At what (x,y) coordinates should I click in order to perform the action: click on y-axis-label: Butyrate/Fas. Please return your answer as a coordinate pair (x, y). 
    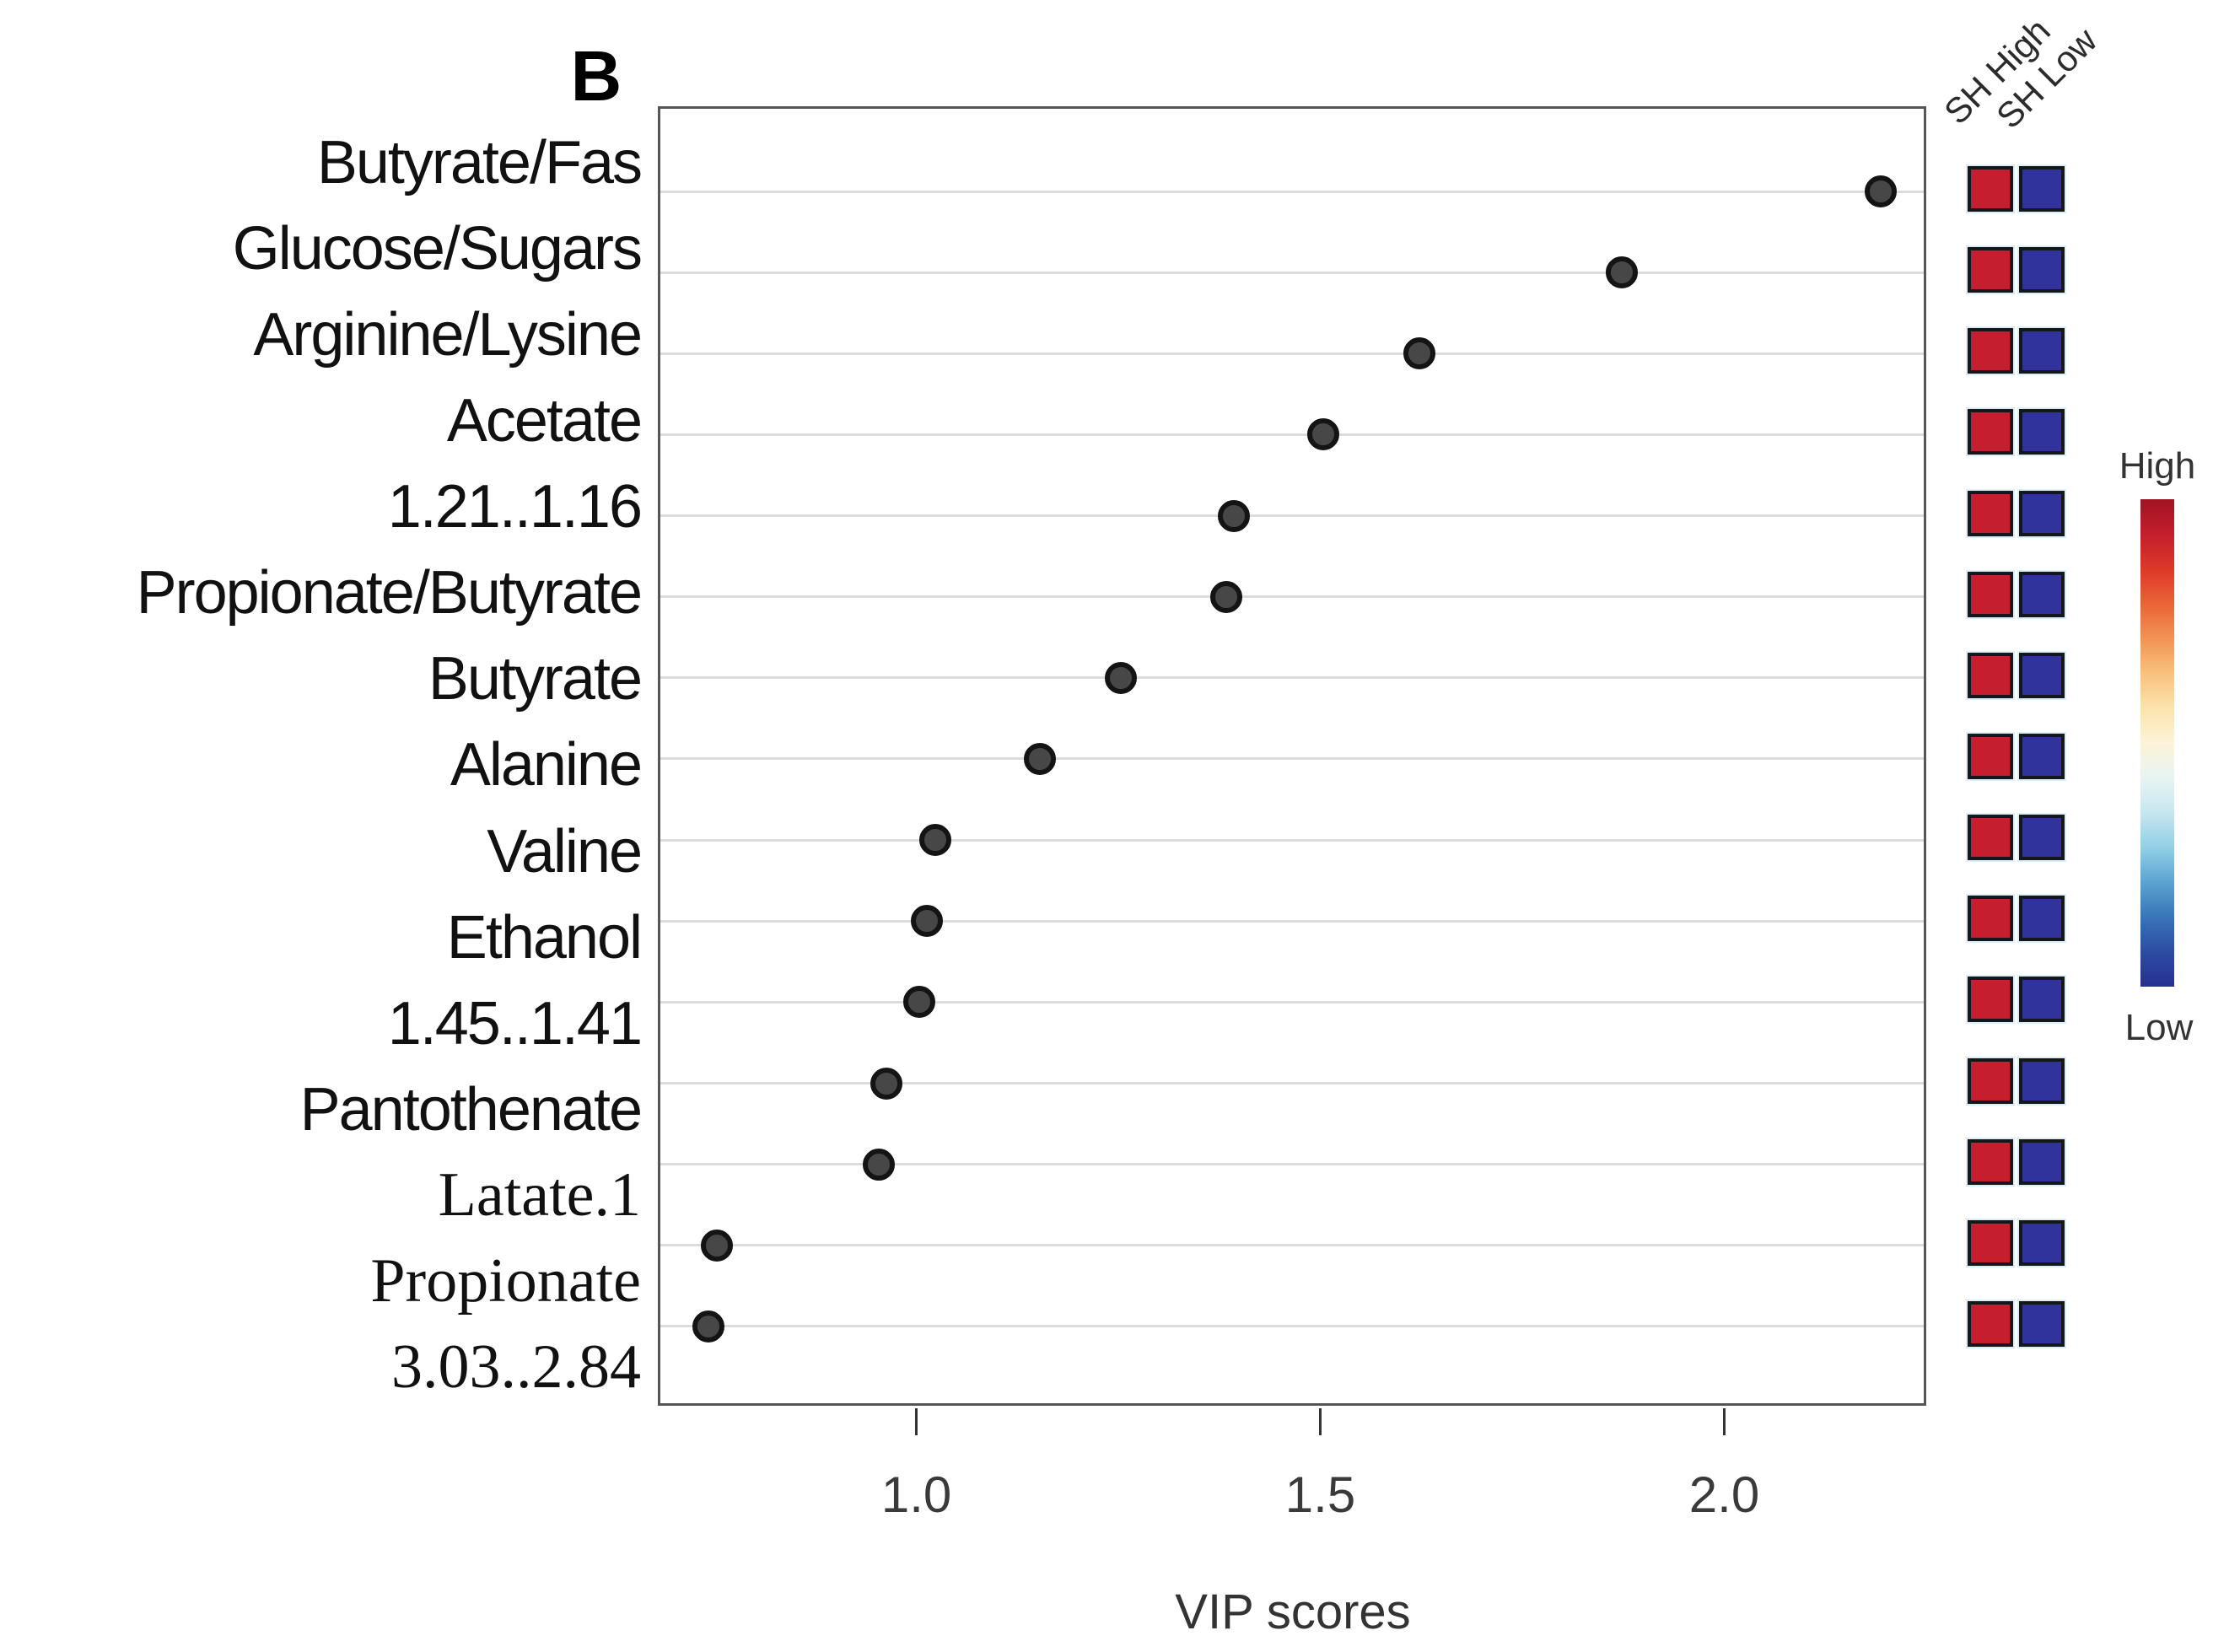
    Looking at the image, I should click on (479, 163).